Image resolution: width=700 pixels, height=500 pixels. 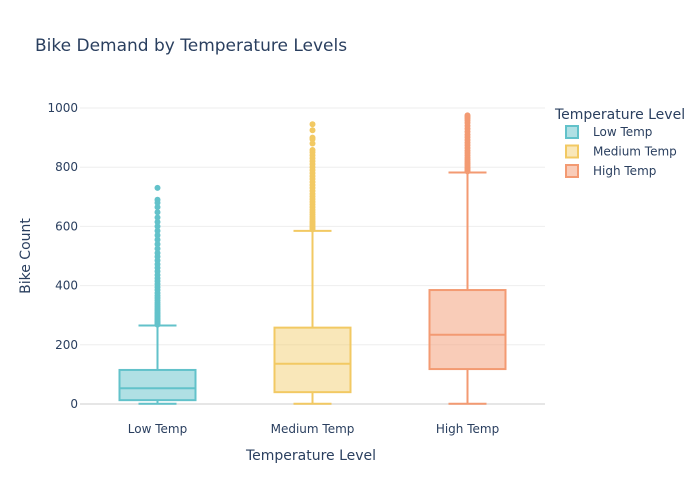 What do you see at coordinates (66, 345) in the screenshot?
I see `y-tick-label: 200` at bounding box center [66, 345].